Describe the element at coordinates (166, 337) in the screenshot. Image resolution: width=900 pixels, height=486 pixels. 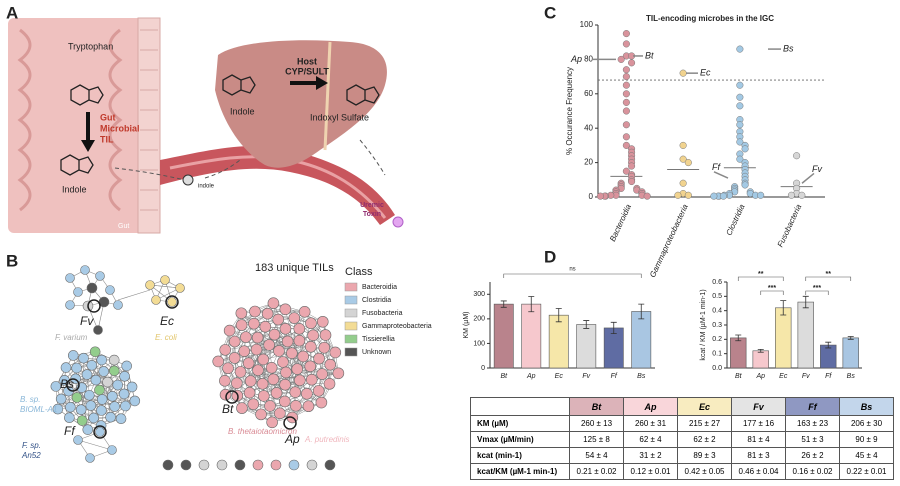
I see `organism-name: E. coli` at that location.